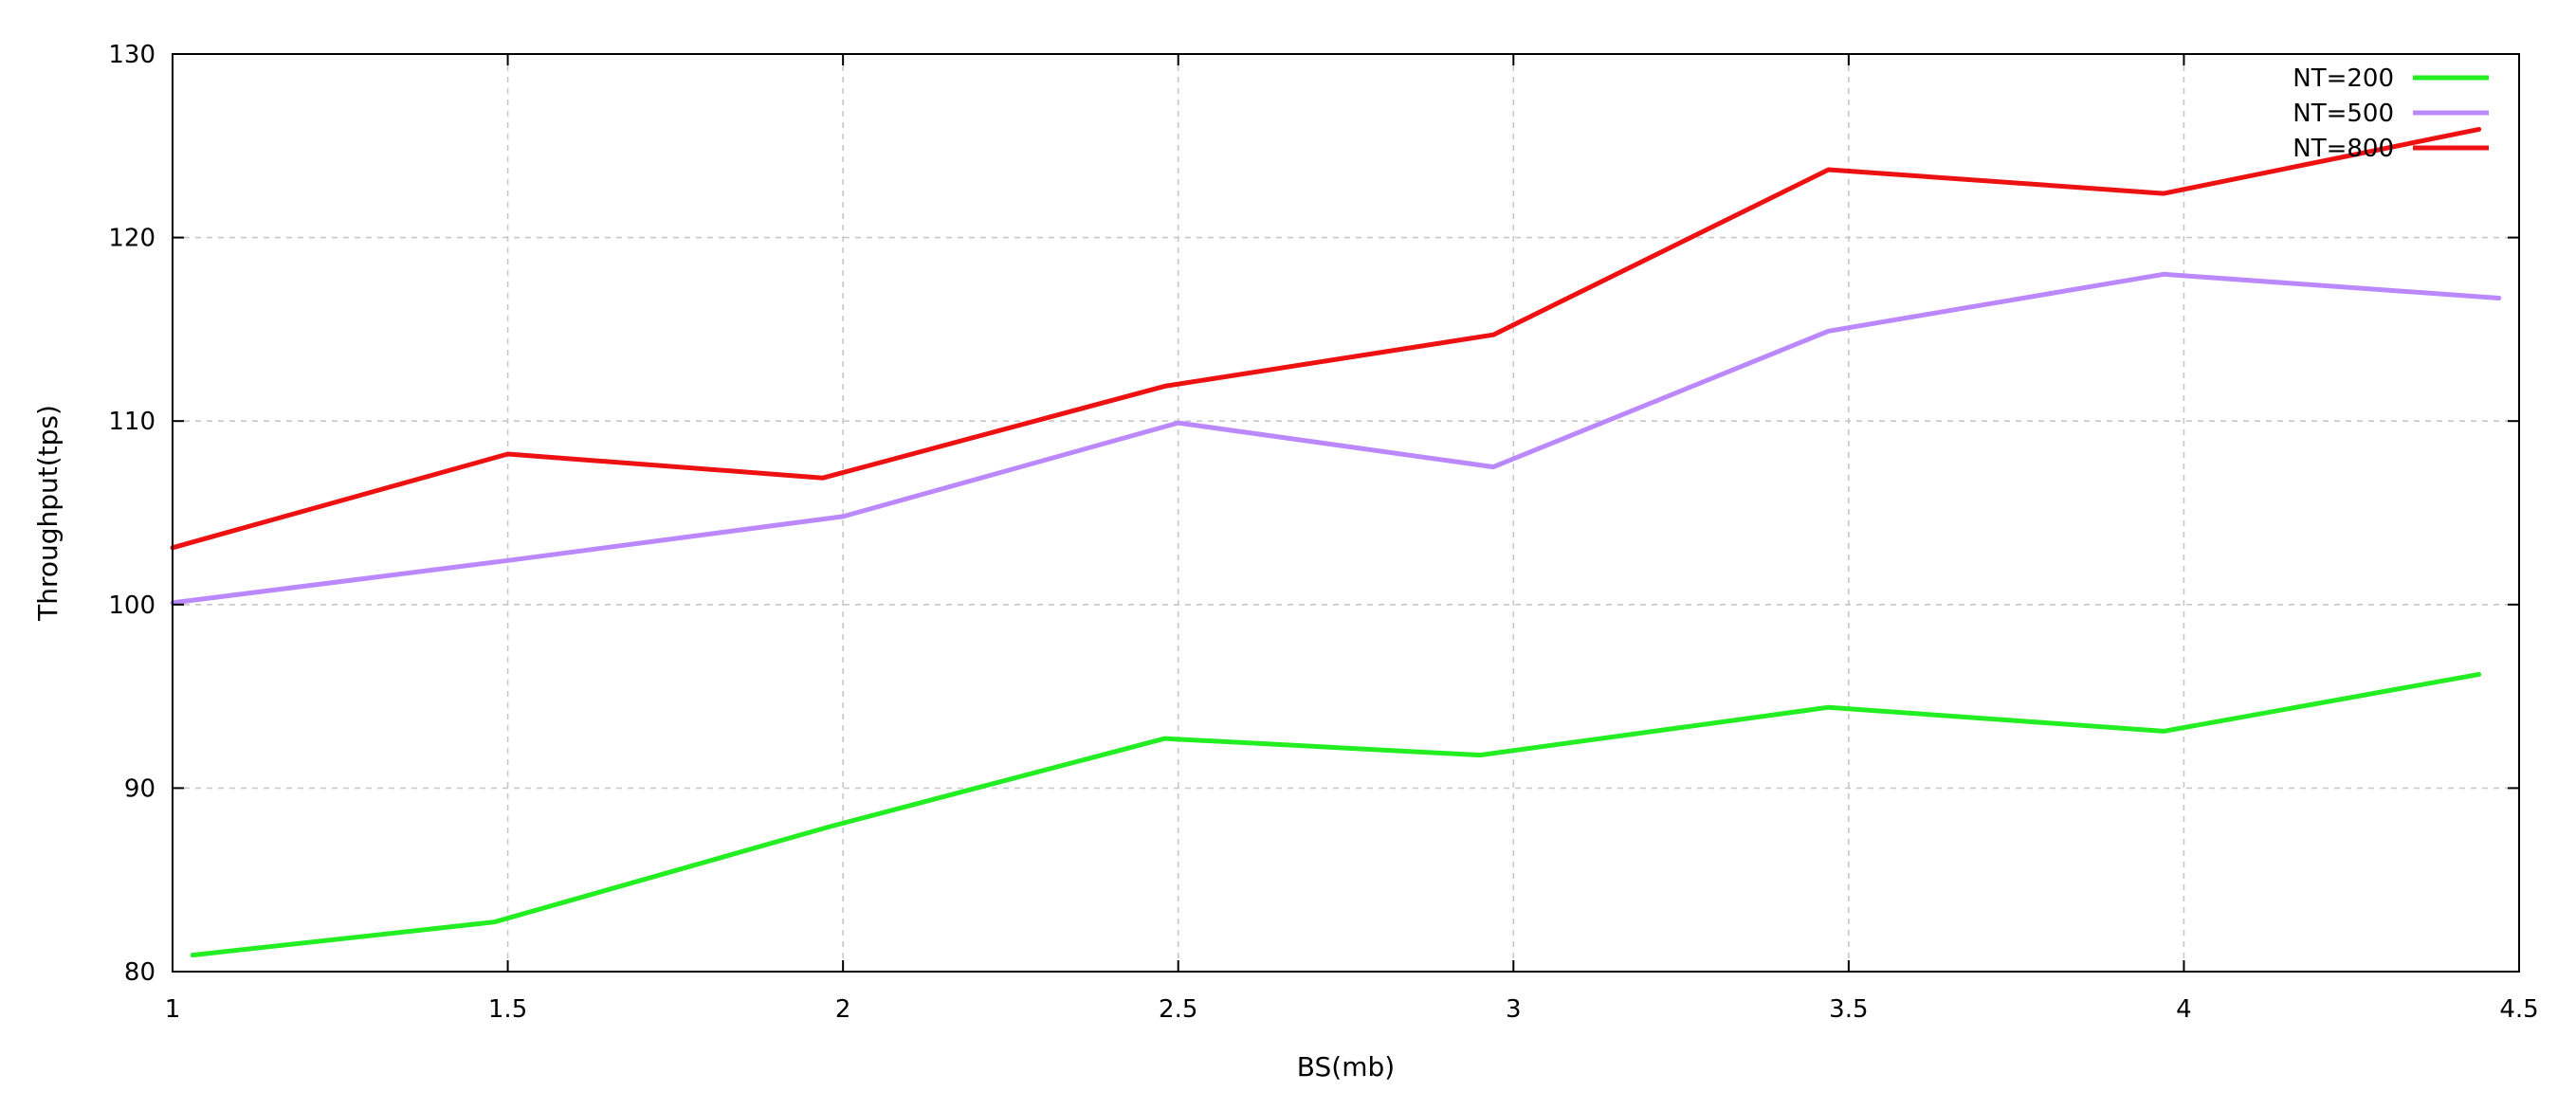  What do you see at coordinates (2343, 79) in the screenshot?
I see `legend-label: NT=200` at bounding box center [2343, 79].